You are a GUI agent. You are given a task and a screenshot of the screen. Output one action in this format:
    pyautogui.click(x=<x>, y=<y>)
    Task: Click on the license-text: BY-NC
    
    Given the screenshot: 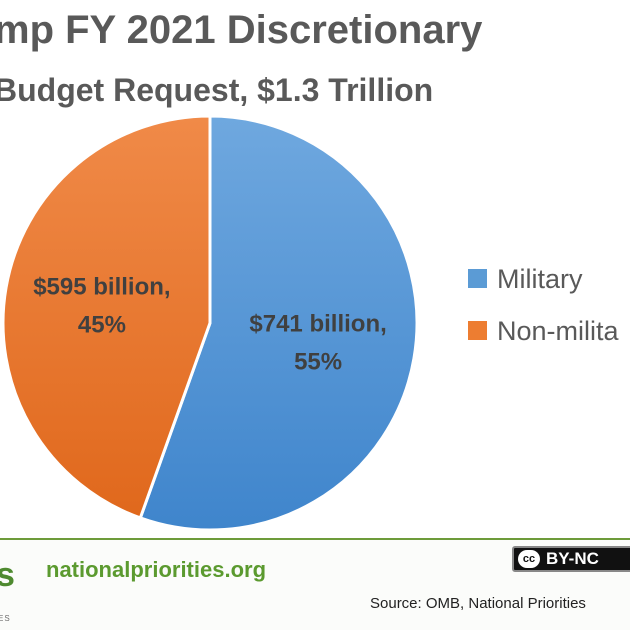 What is the action you would take?
    pyautogui.click(x=572, y=558)
    